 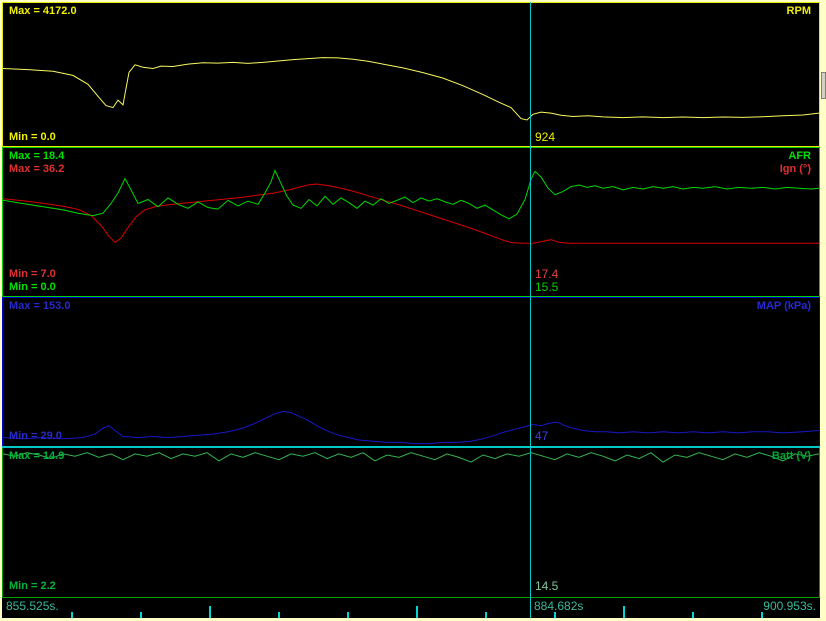 I want to click on time-end-label: 900.953s., so click(x=789, y=606).